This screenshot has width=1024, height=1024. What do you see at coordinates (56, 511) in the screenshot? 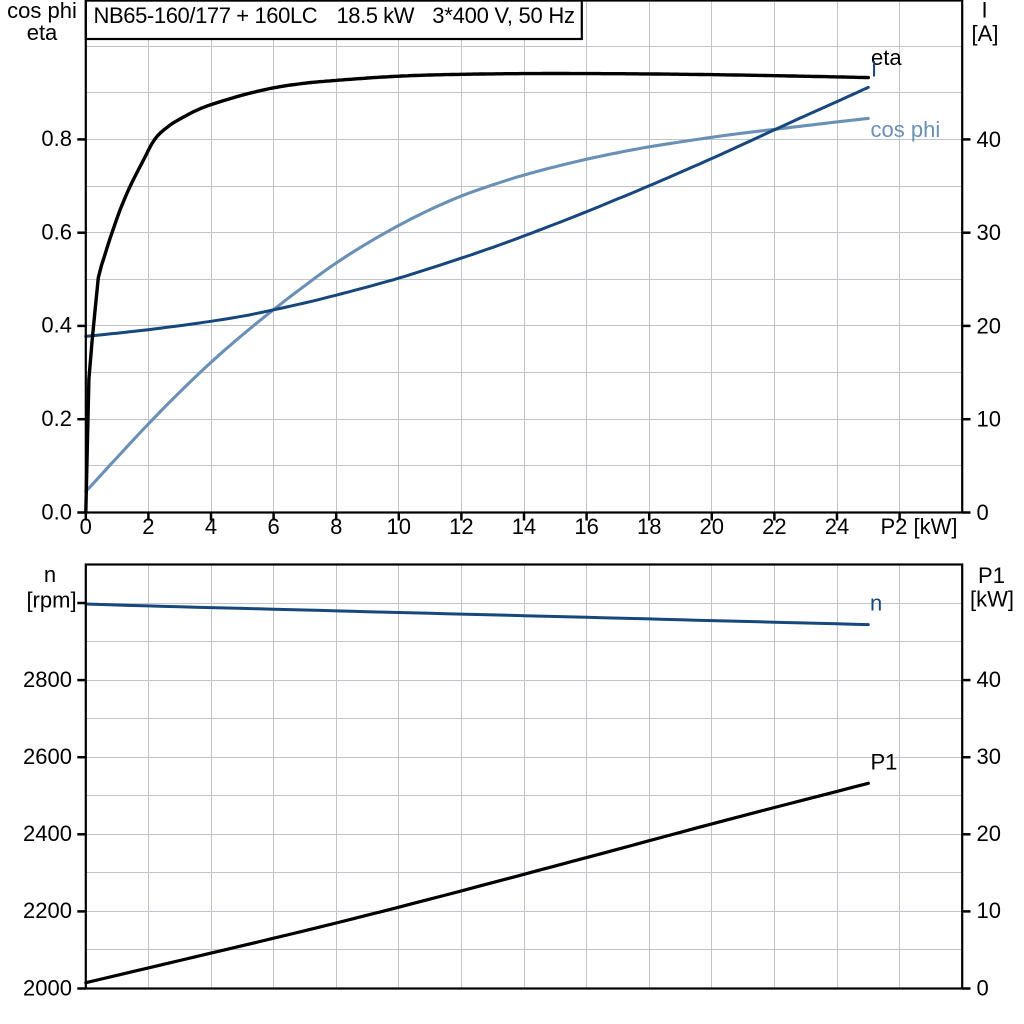
I see `svg-text: 0.0` at bounding box center [56, 511].